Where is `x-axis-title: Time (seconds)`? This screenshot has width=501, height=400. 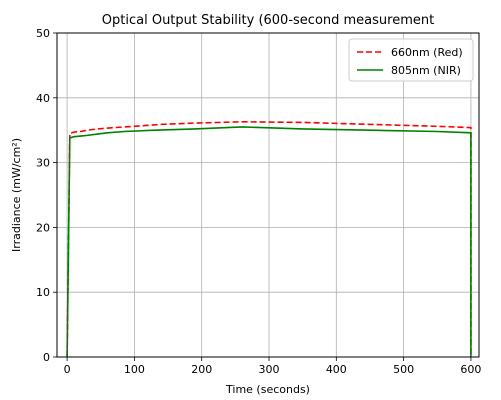 x-axis-title: Time (seconds) is located at coordinates (267, 389).